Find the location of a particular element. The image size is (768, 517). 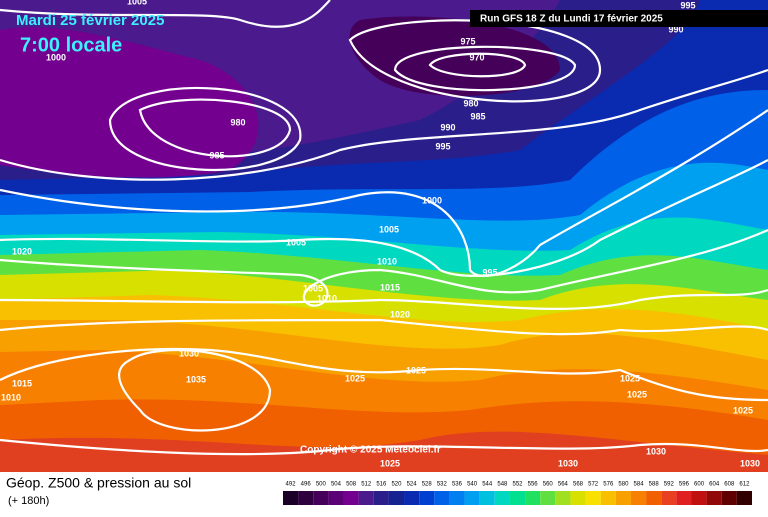

colorbar-label: 500 is located at coordinates (321, 485).